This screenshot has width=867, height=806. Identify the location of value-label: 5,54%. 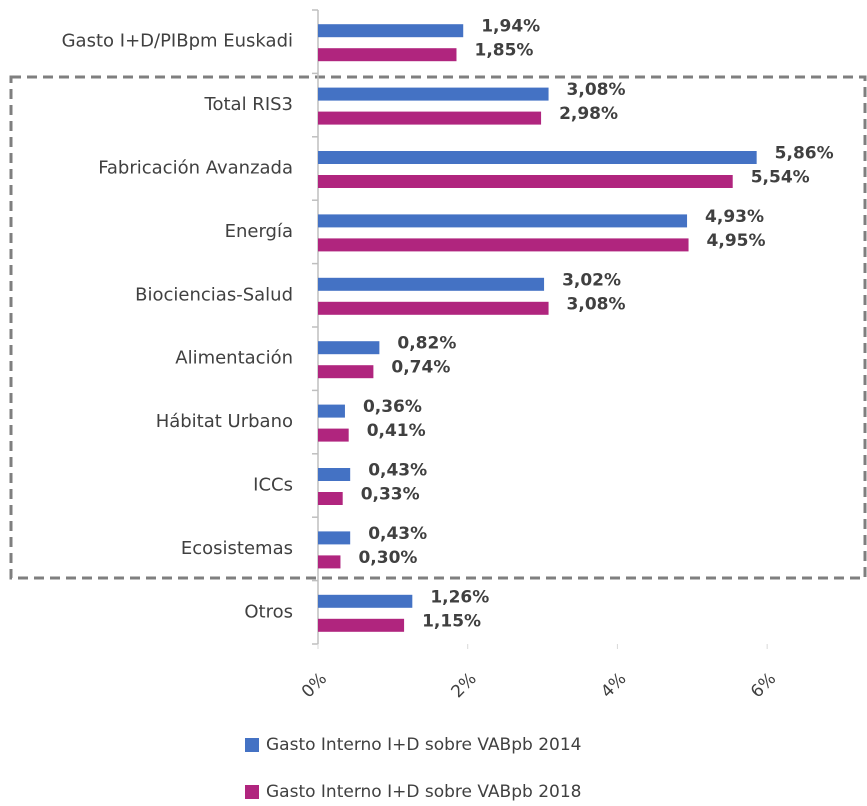
(780, 178).